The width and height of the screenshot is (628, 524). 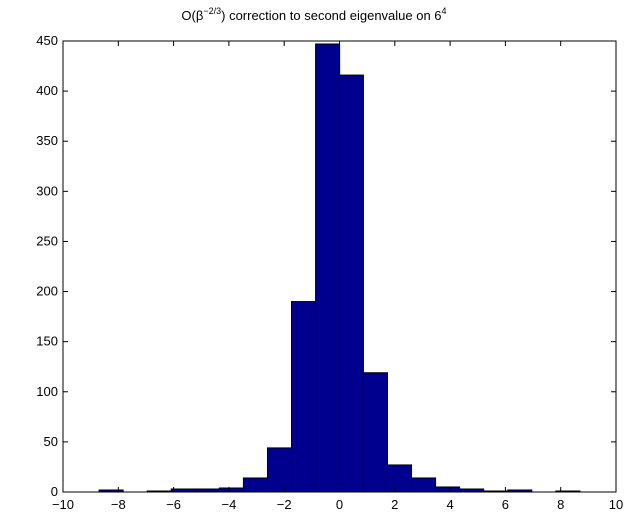 What do you see at coordinates (394, 504) in the screenshot?
I see `x-tick-label: 2` at bounding box center [394, 504].